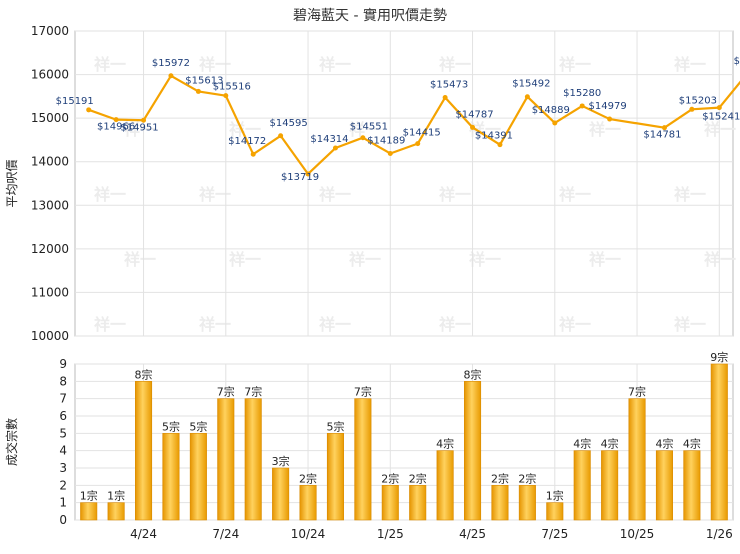  Describe the element at coordinates (144, 374) in the screenshot. I see `volume-data-label: 8宗` at that location.